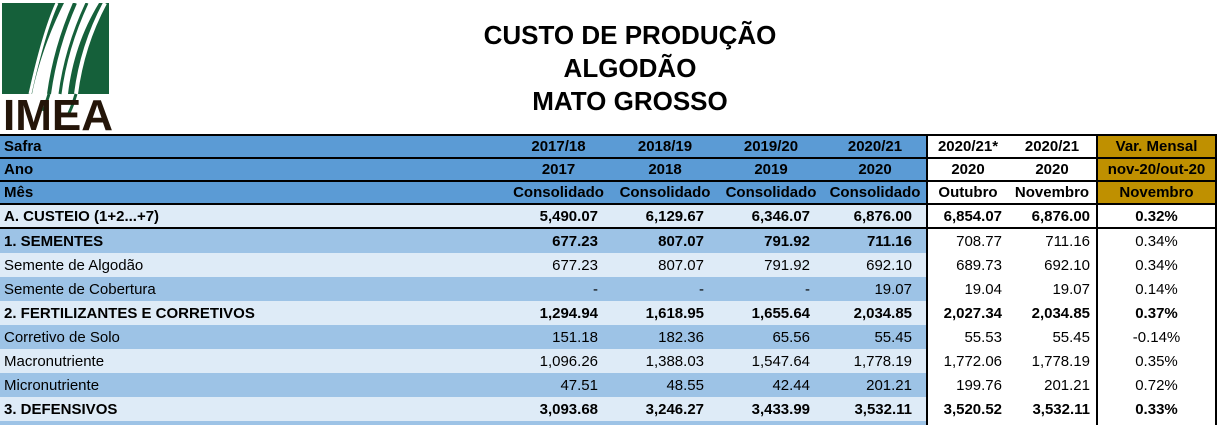  What do you see at coordinates (665, 385) in the screenshot?
I see `value-cell: 48.55` at bounding box center [665, 385].